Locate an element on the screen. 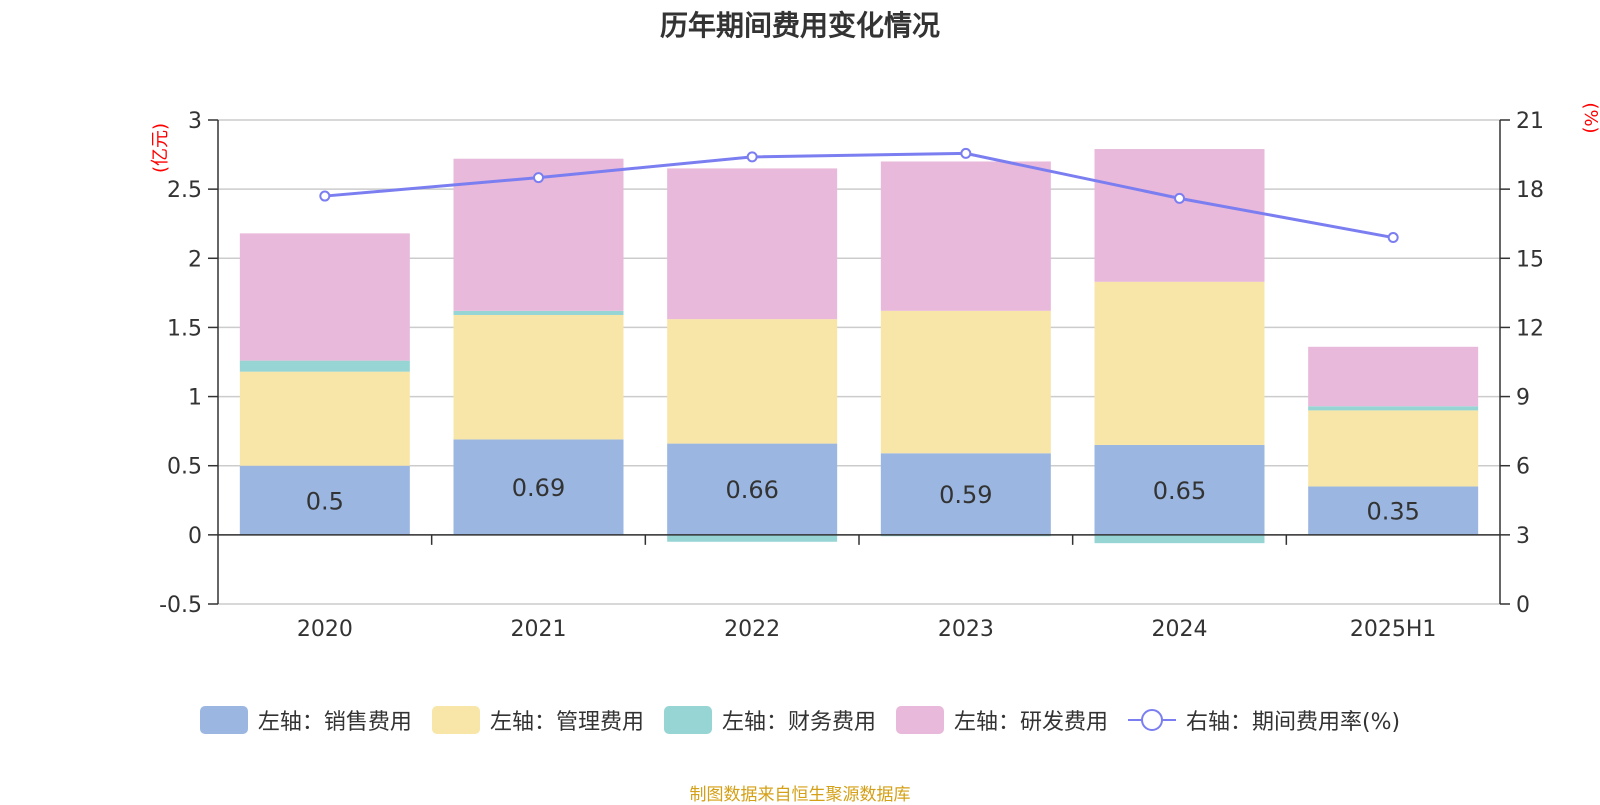 The image size is (1600, 805). bar-sales-2020 is located at coordinates (324, 500).